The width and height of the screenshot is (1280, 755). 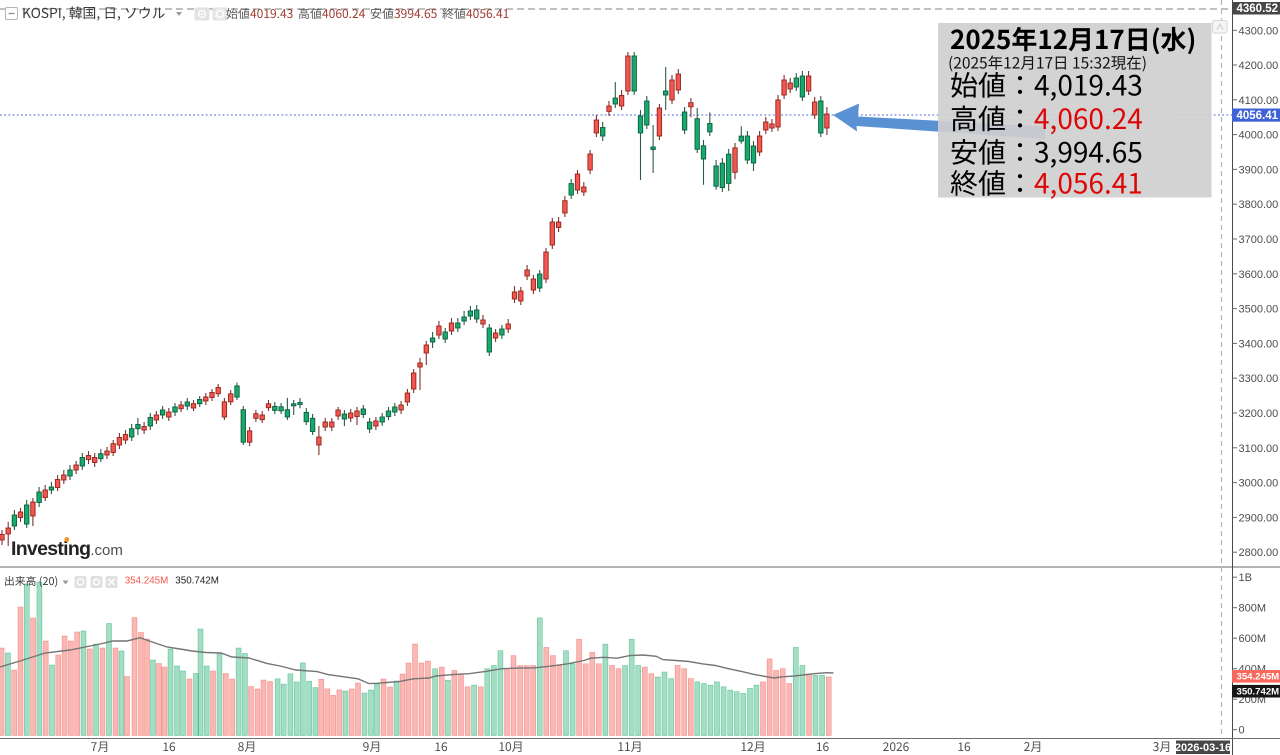 I want to click on svg-text: 8月, so click(x=247, y=746).